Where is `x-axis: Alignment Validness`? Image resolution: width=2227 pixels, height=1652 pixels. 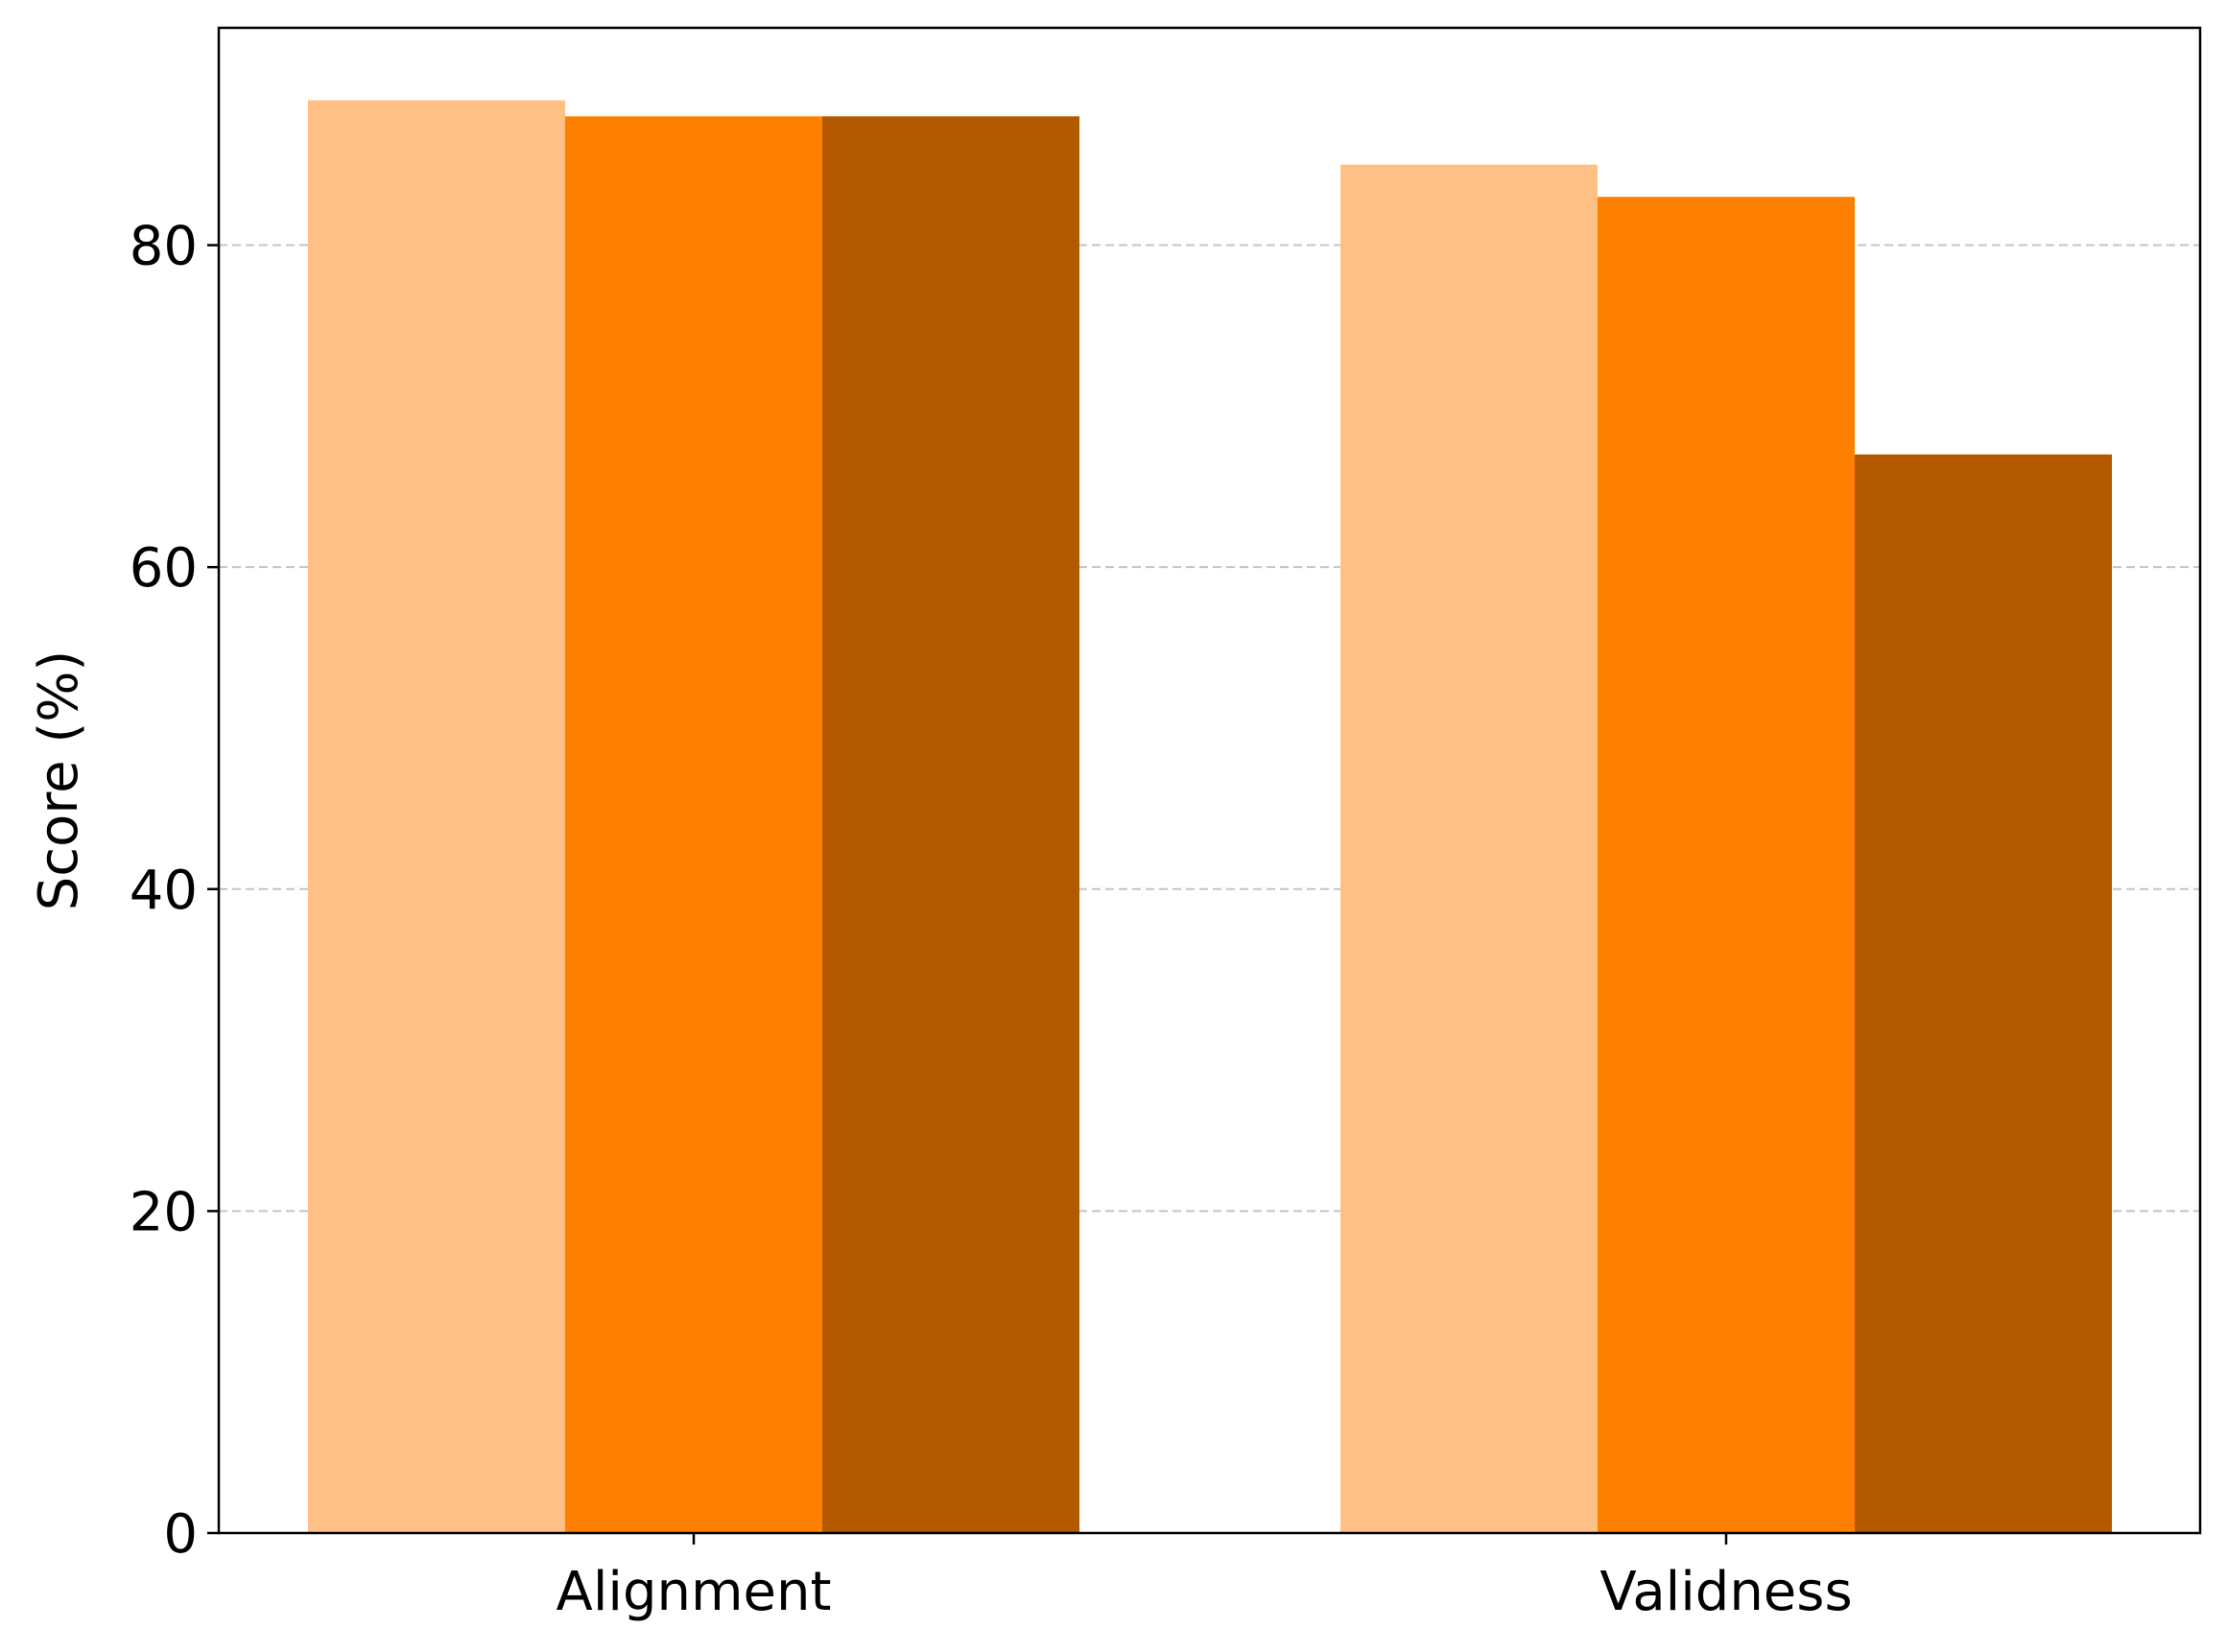
x-axis: Alignment Validness is located at coordinates (1205, 1578).